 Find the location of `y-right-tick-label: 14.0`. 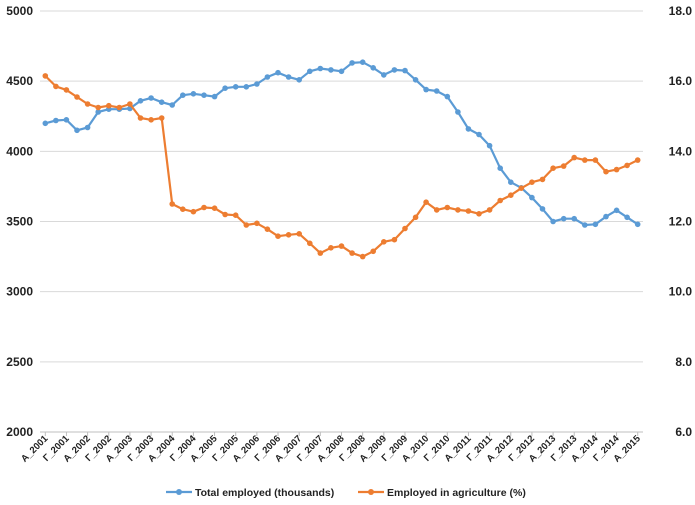

y-right-tick-label: 14.0 is located at coordinates (681, 151).